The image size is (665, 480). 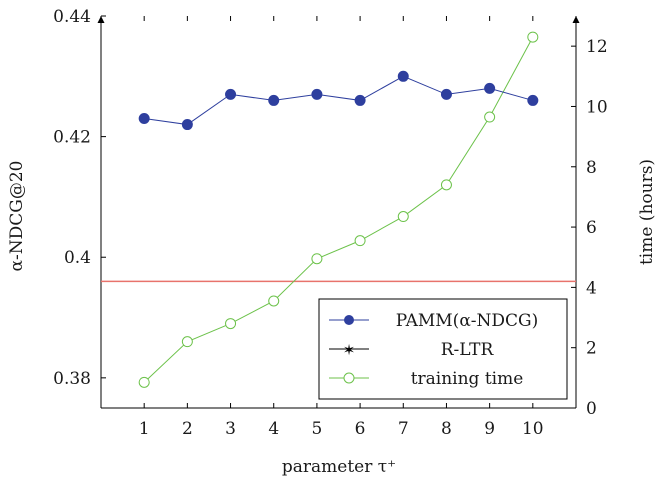 What do you see at coordinates (316, 429) in the screenshot?
I see `x-tick-label: 5` at bounding box center [316, 429].